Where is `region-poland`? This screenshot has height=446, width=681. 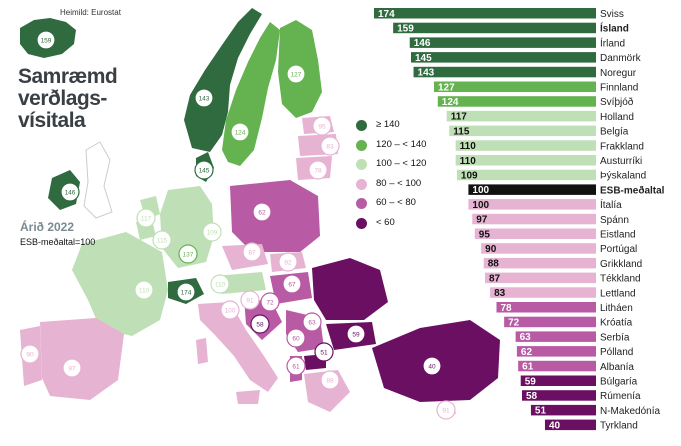
region-poland is located at coordinates (275, 216).